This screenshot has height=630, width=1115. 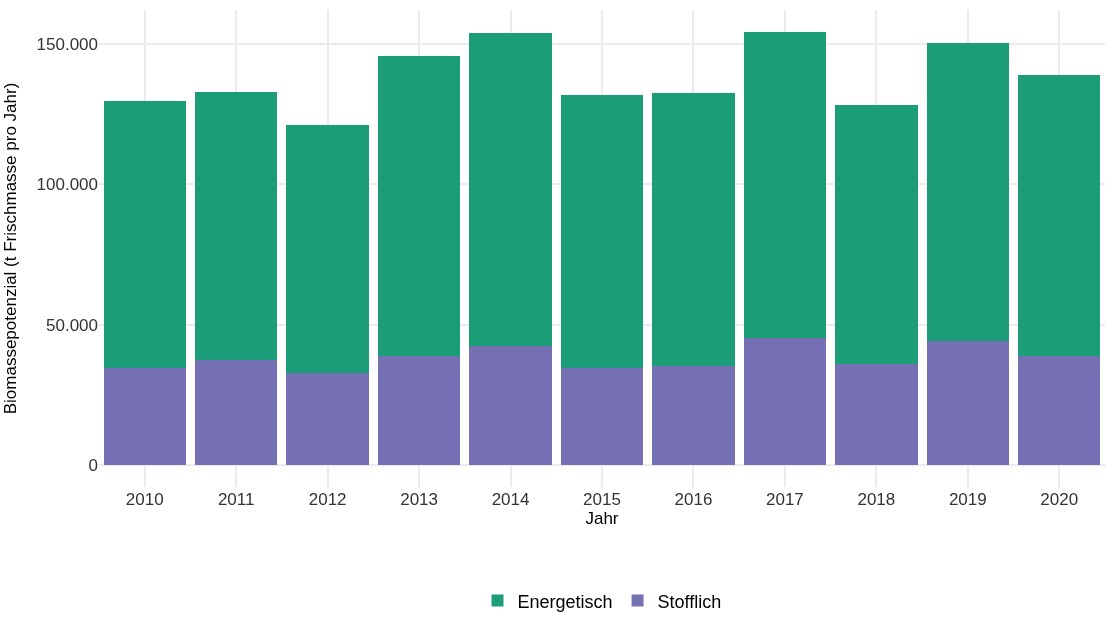 What do you see at coordinates (1059, 499) in the screenshot?
I see `x-tick-label: 2020` at bounding box center [1059, 499].